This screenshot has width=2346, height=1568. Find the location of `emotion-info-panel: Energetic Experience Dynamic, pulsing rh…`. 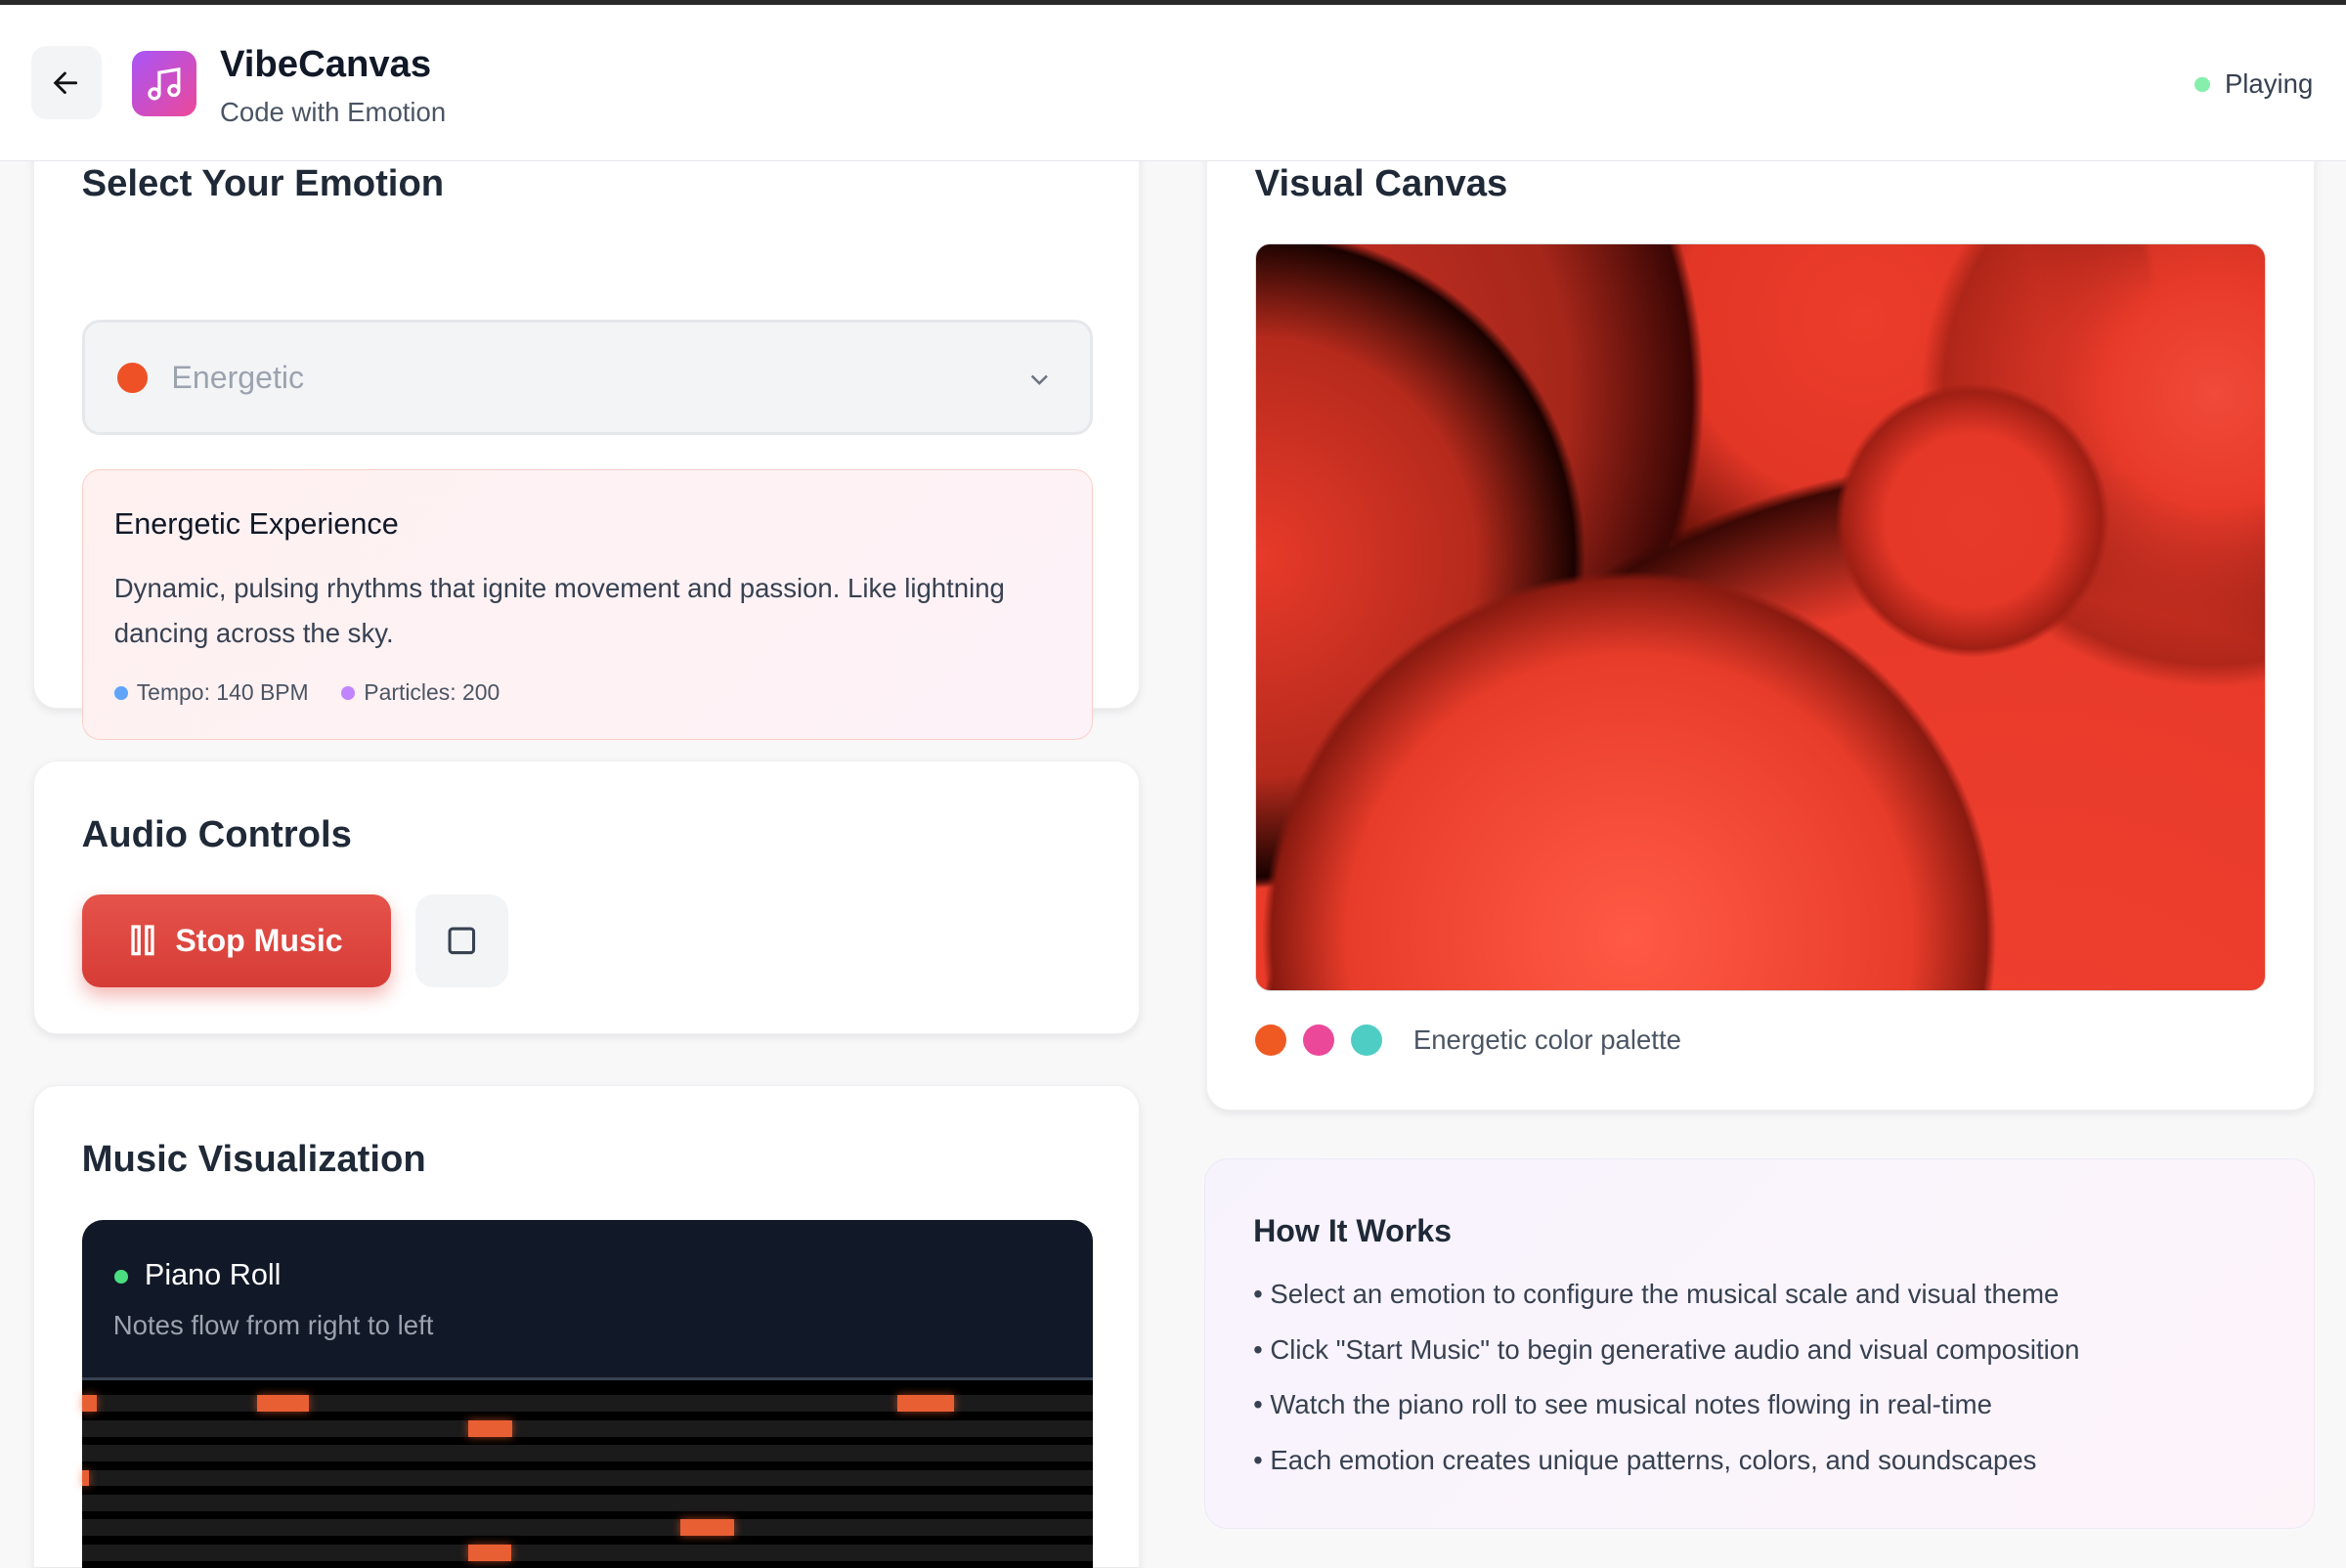

emotion-info-panel: Energetic Experience Dynamic, pulsing rh… is located at coordinates (587, 605).